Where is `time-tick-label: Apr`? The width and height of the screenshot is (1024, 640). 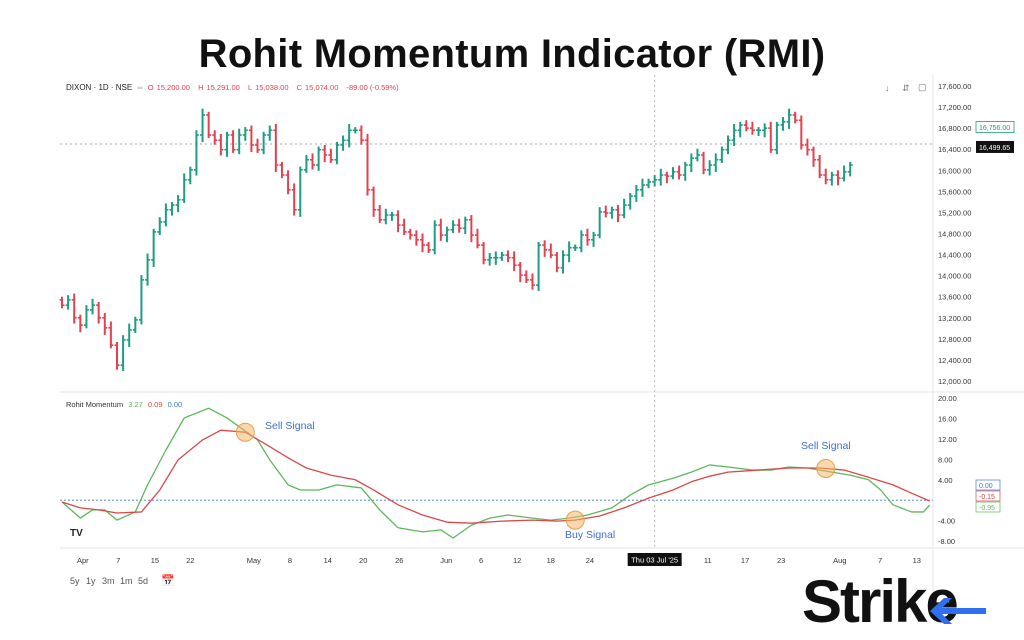
time-tick-label: Apr is located at coordinates (83, 560).